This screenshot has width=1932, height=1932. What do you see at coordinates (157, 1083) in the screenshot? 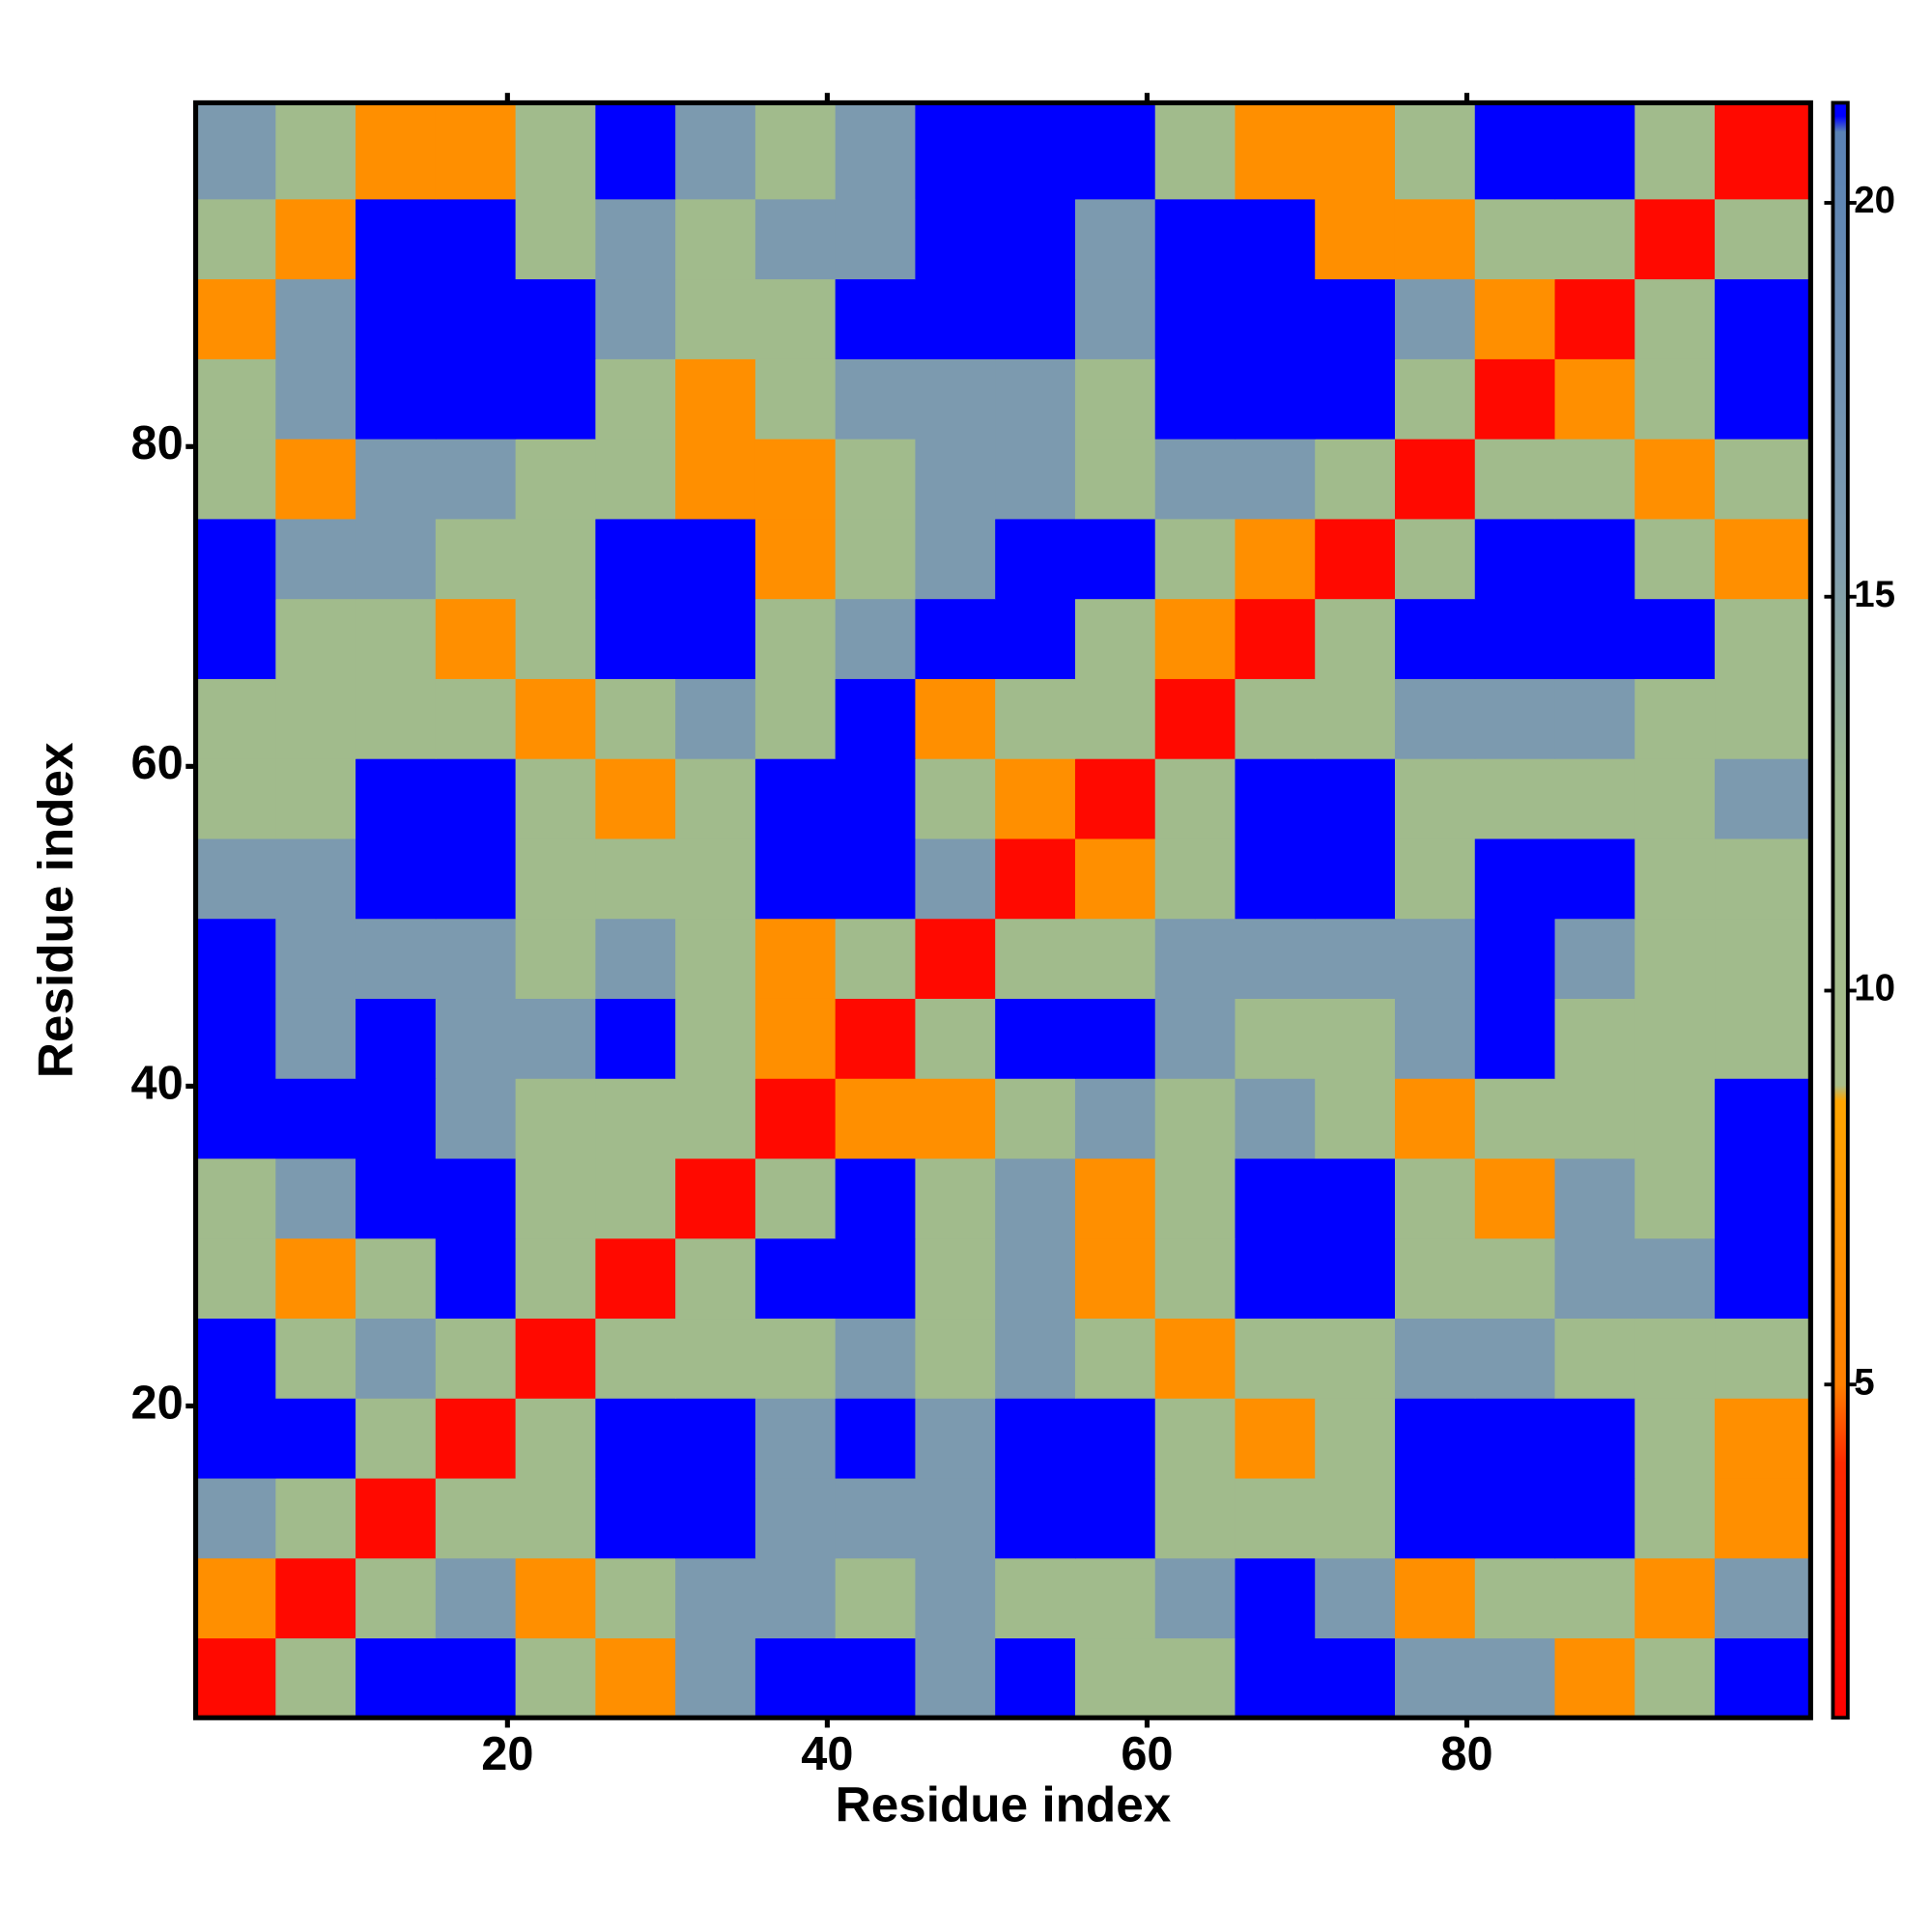
I see `y-tick-label: 40` at bounding box center [157, 1083].